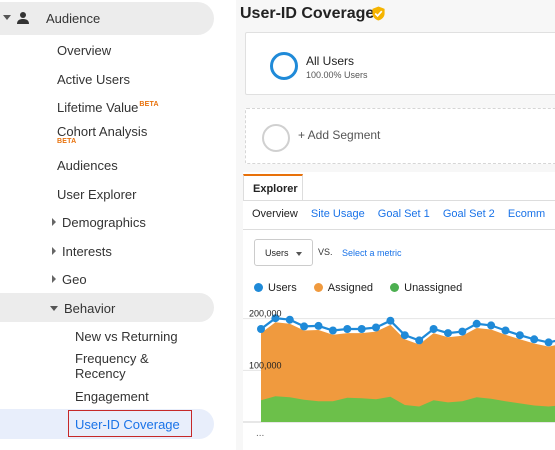  Describe the element at coordinates (399, 200) in the screenshot. I see `tab-divider` at that location.